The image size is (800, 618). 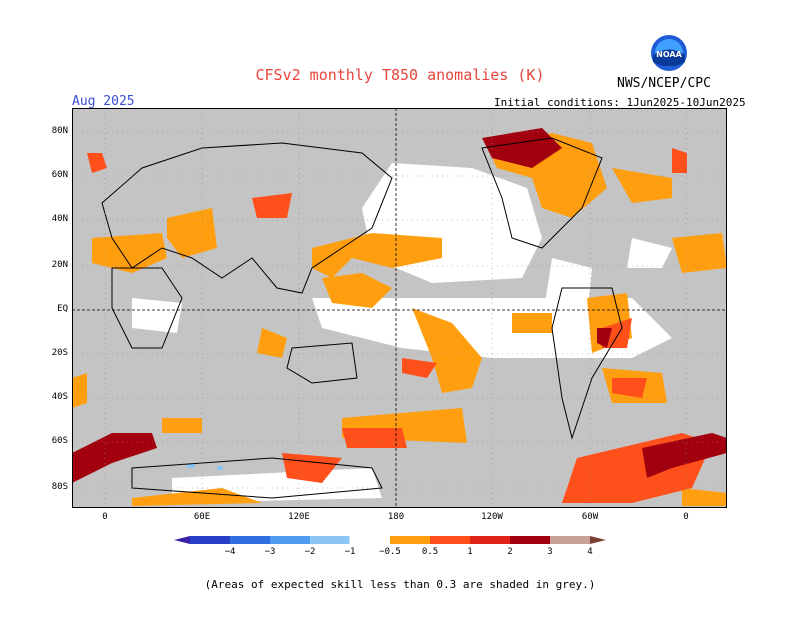 I want to click on colorbar-tick-label: −4, so click(x=230, y=552).